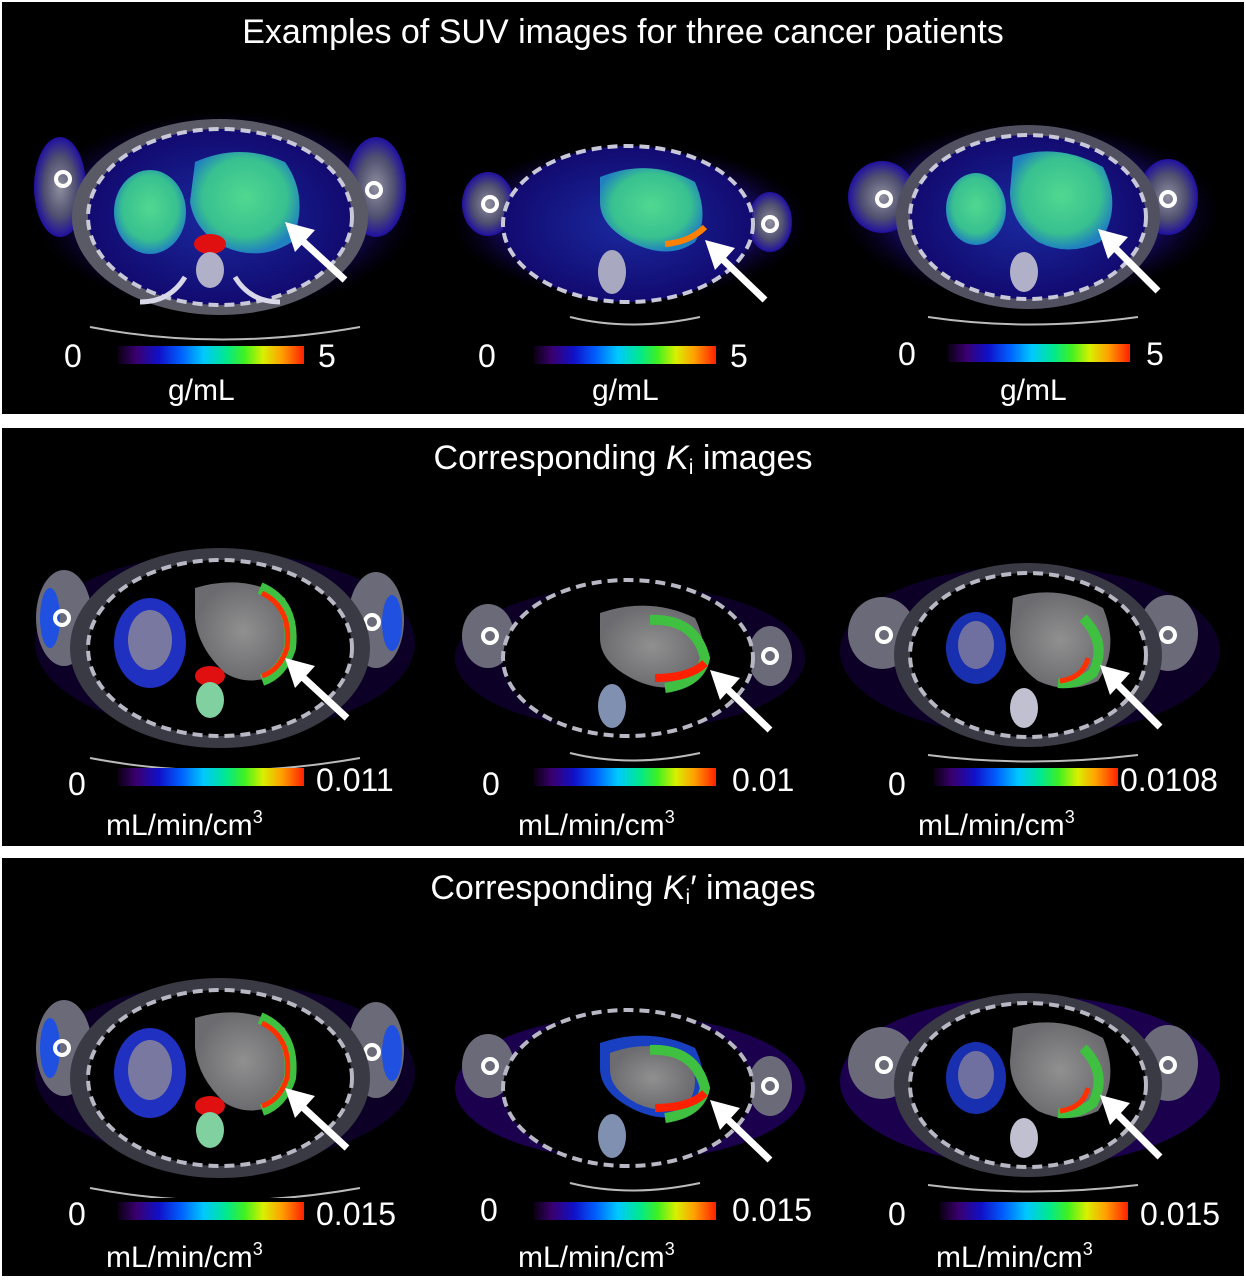 Image resolution: width=1246 pixels, height=1280 pixels. What do you see at coordinates (763, 780) in the screenshot?
I see `colorbar-max: 0.01` at bounding box center [763, 780].